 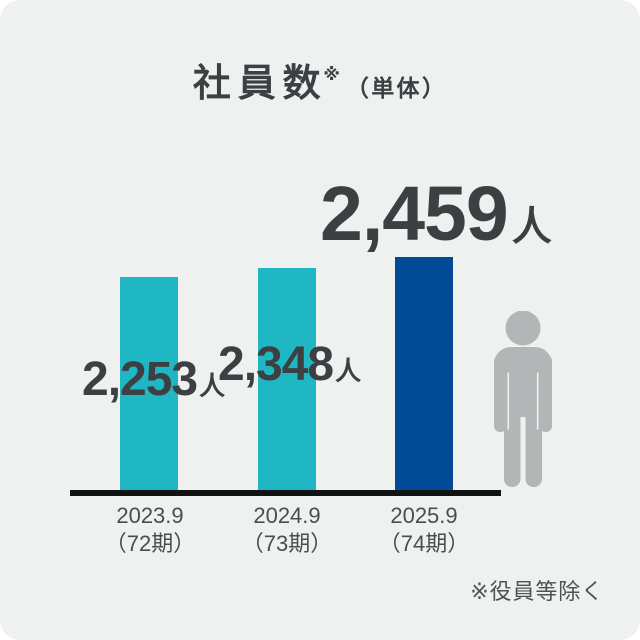 I want to click on chart-title-text: 社員数, so click(x=260, y=84).